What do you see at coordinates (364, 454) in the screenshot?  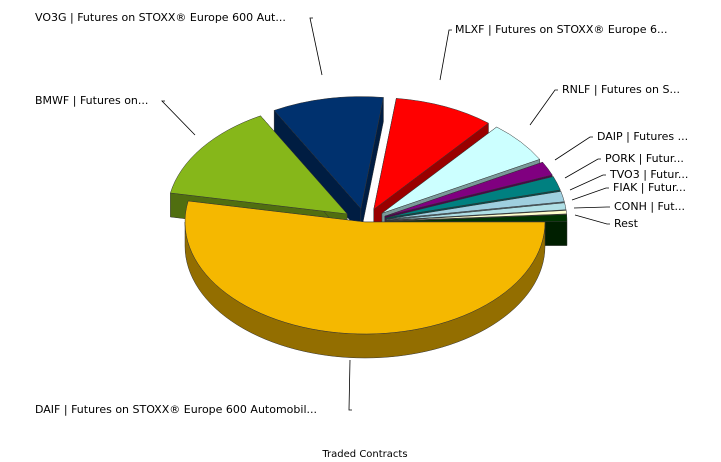 I see `chart-title: Traded Contracts` at bounding box center [364, 454].